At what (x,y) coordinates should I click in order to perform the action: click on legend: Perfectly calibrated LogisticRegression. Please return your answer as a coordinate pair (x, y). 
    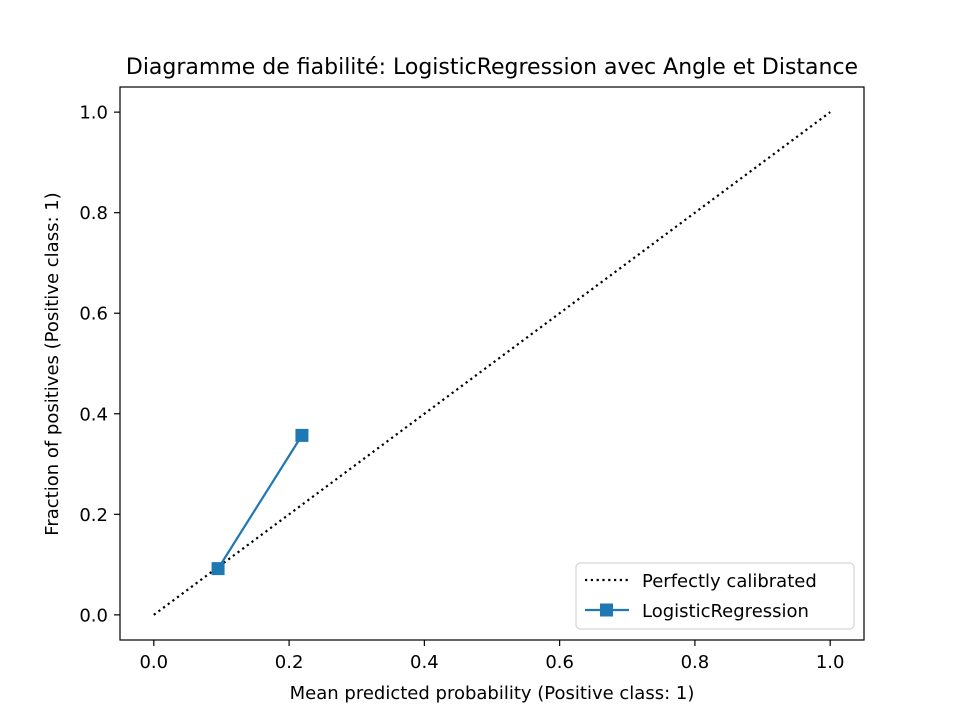
    Looking at the image, I should click on (715, 596).